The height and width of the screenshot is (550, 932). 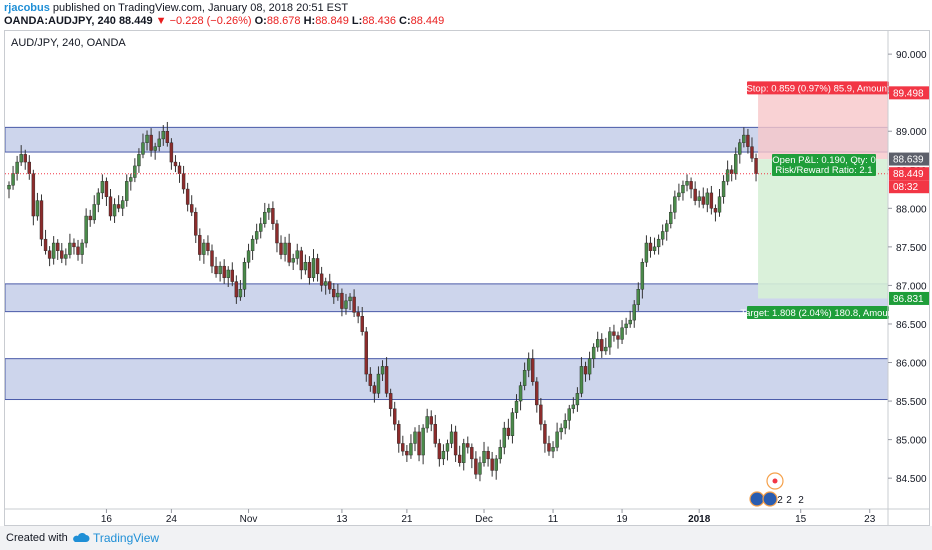 What do you see at coordinates (908, 93) in the screenshot?
I see `stop-price-label: 89.498` at bounding box center [908, 93].